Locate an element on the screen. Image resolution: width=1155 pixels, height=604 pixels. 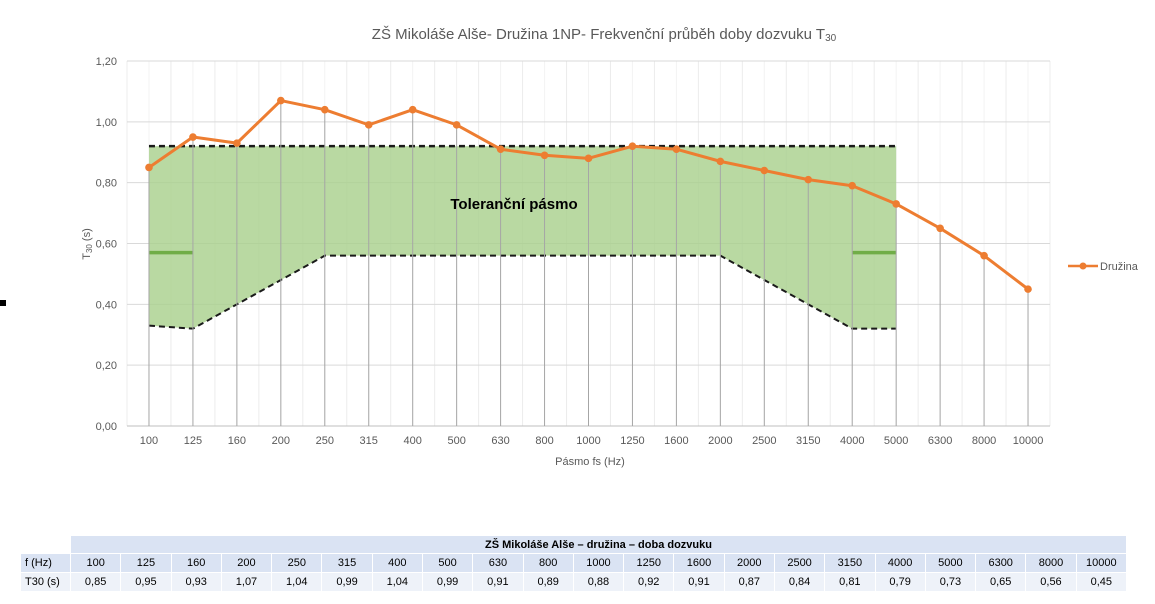
table-cell-f: 10000 is located at coordinates (1101, 563).